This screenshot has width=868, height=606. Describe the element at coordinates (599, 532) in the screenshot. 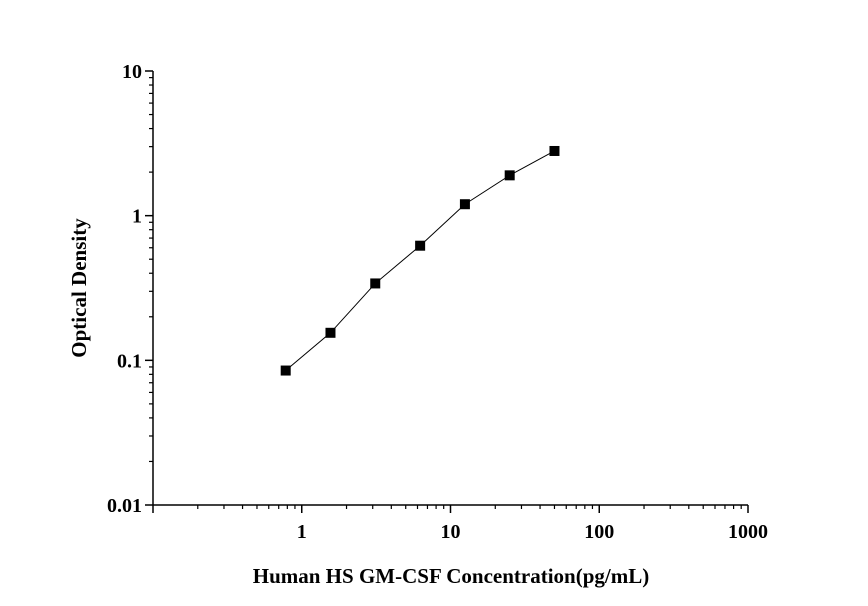

I see `x-tick-label: 100` at that location.